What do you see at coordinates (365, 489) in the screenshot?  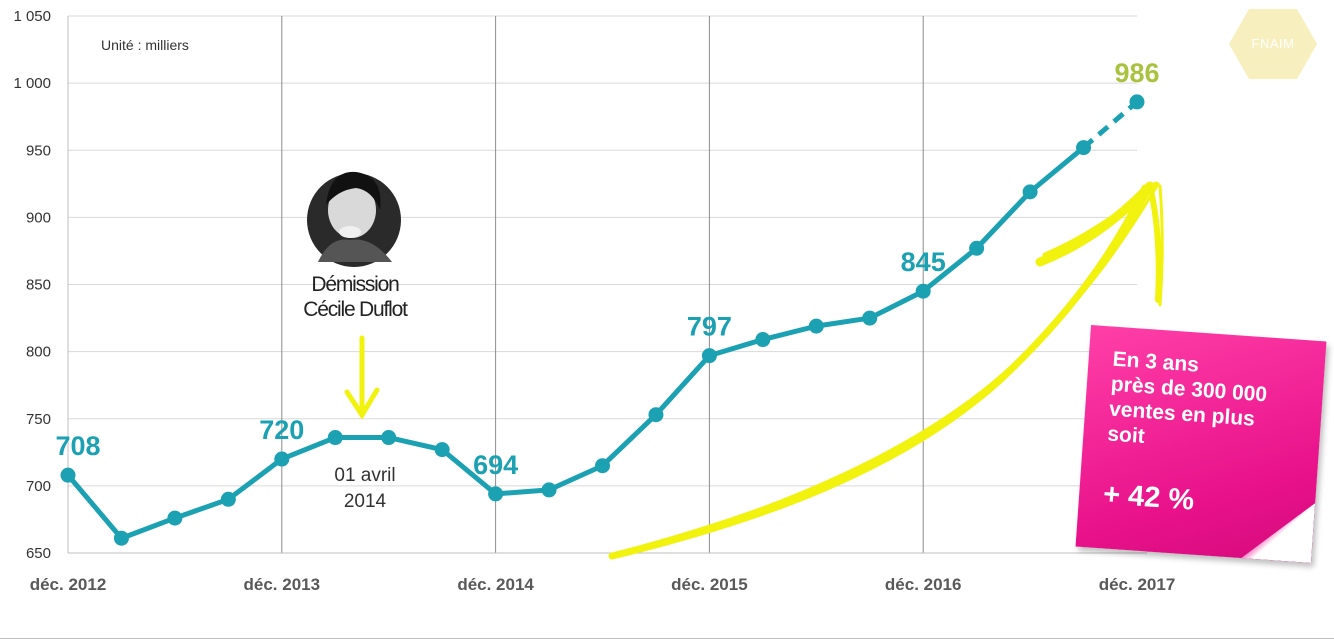 I see `event-date: 01 avril 2014` at bounding box center [365, 489].